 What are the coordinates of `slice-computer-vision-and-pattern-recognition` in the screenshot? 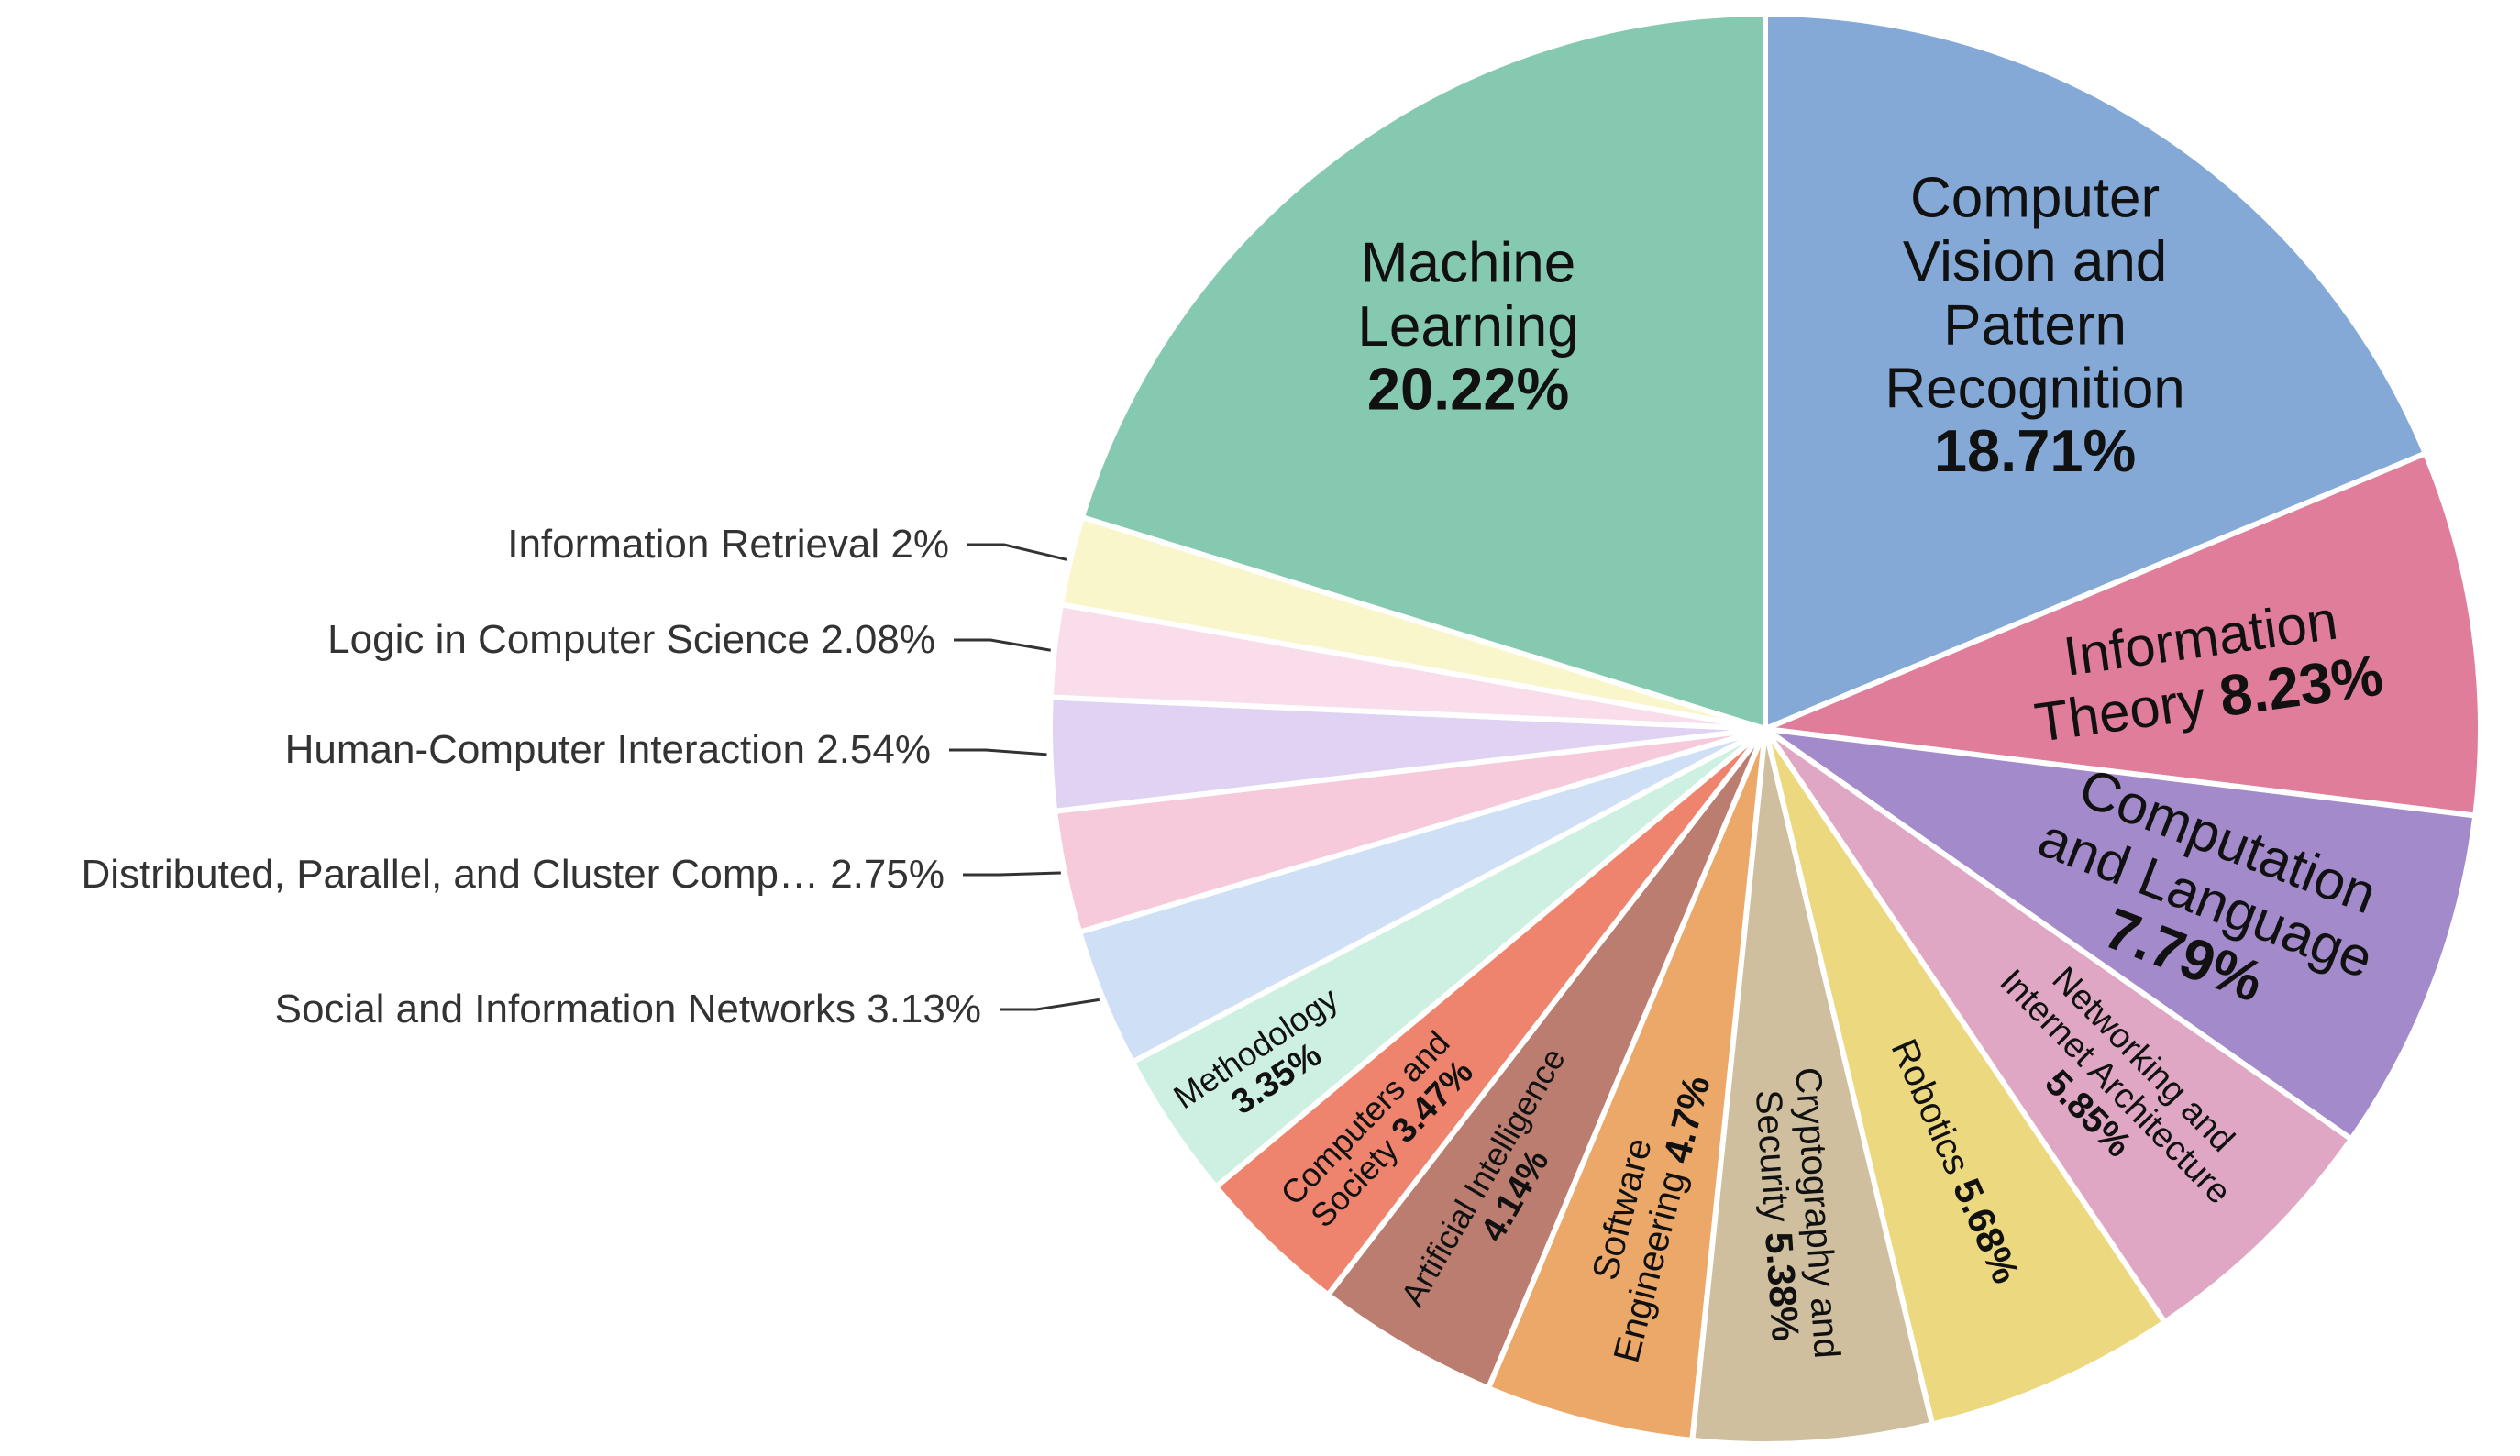 It's located at (2096, 372).